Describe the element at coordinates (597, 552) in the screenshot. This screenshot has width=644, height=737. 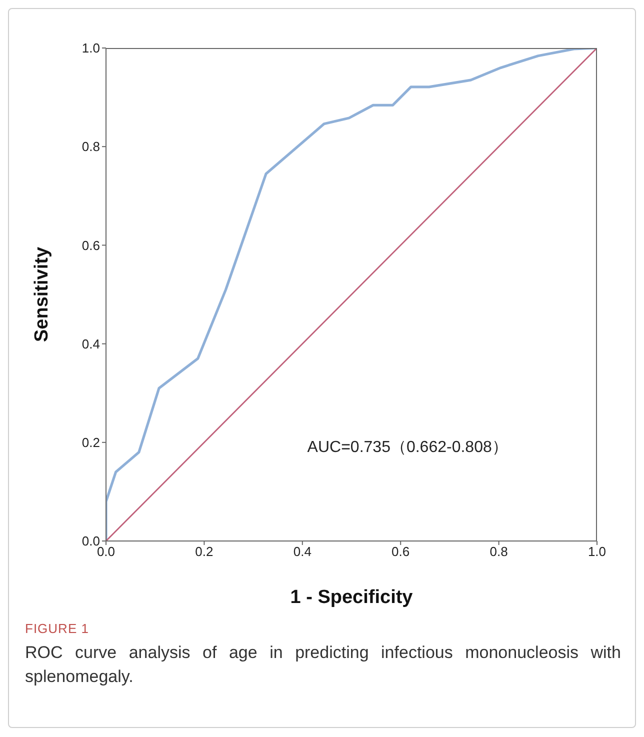
I see `x-tick-label: 1.0` at that location.